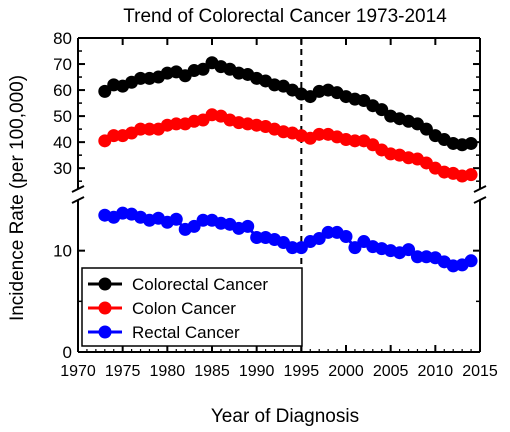 This screenshot has width=510, height=432. What do you see at coordinates (212, 371) in the screenshot?
I see `x-tick-label: 1985` at bounding box center [212, 371].